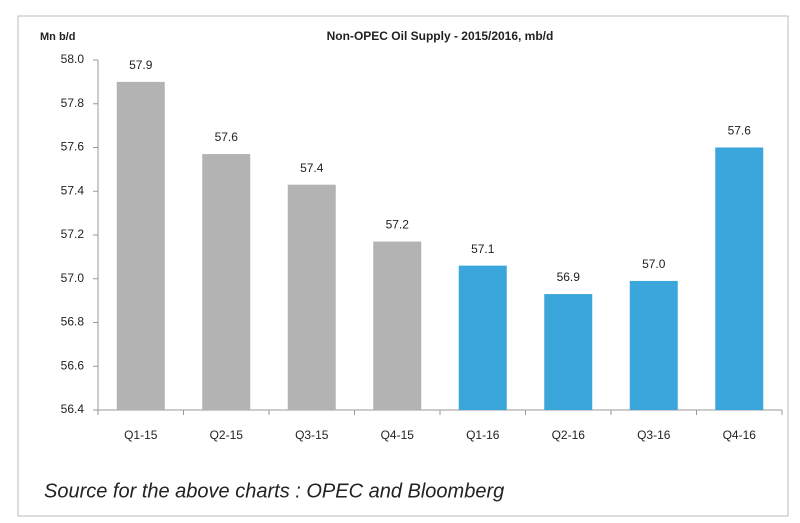 This screenshot has width=800, height=523. What do you see at coordinates (483, 435) in the screenshot?
I see `x-tick-label: Q1-16` at bounding box center [483, 435].